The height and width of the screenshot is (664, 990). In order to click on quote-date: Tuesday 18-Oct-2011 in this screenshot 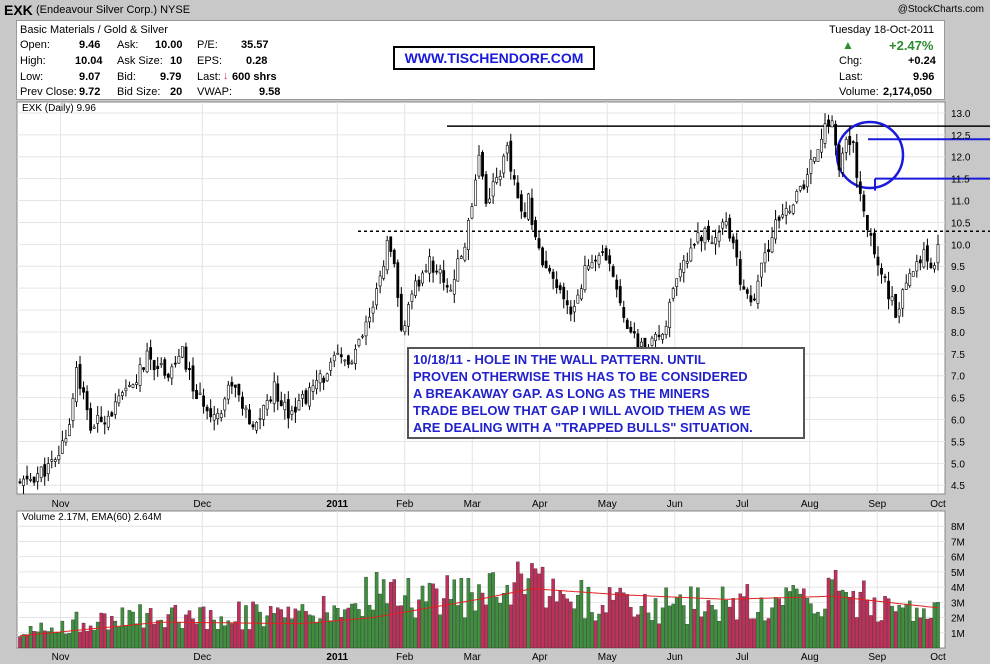, I will do `click(882, 30)`.